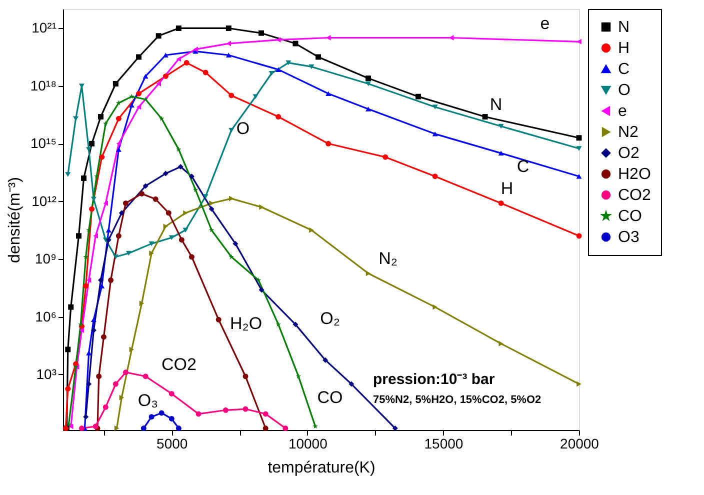 Image resolution: width=704 pixels, height=495 pixels. What do you see at coordinates (15, 220) in the screenshot?
I see `y-axis-title: densité(m⁻³)` at bounding box center [15, 220].